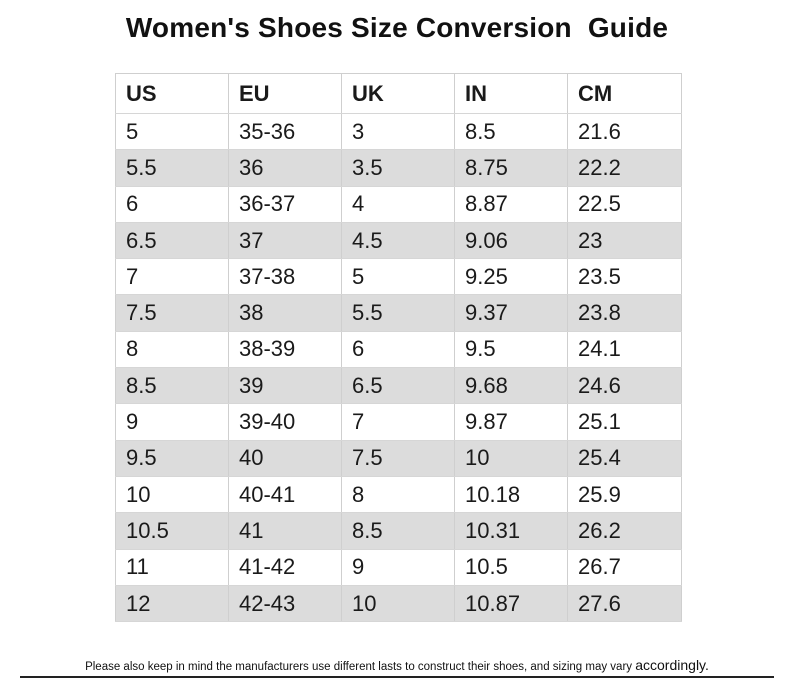 The height and width of the screenshot is (682, 794). I want to click on column-header-eu: EU, so click(285, 93).